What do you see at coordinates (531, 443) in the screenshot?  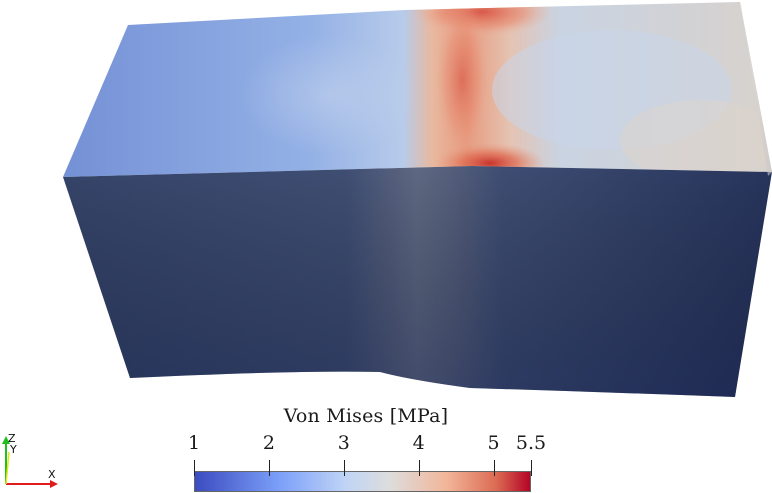 I see `color-legend-tick-label: 5.5` at bounding box center [531, 443].